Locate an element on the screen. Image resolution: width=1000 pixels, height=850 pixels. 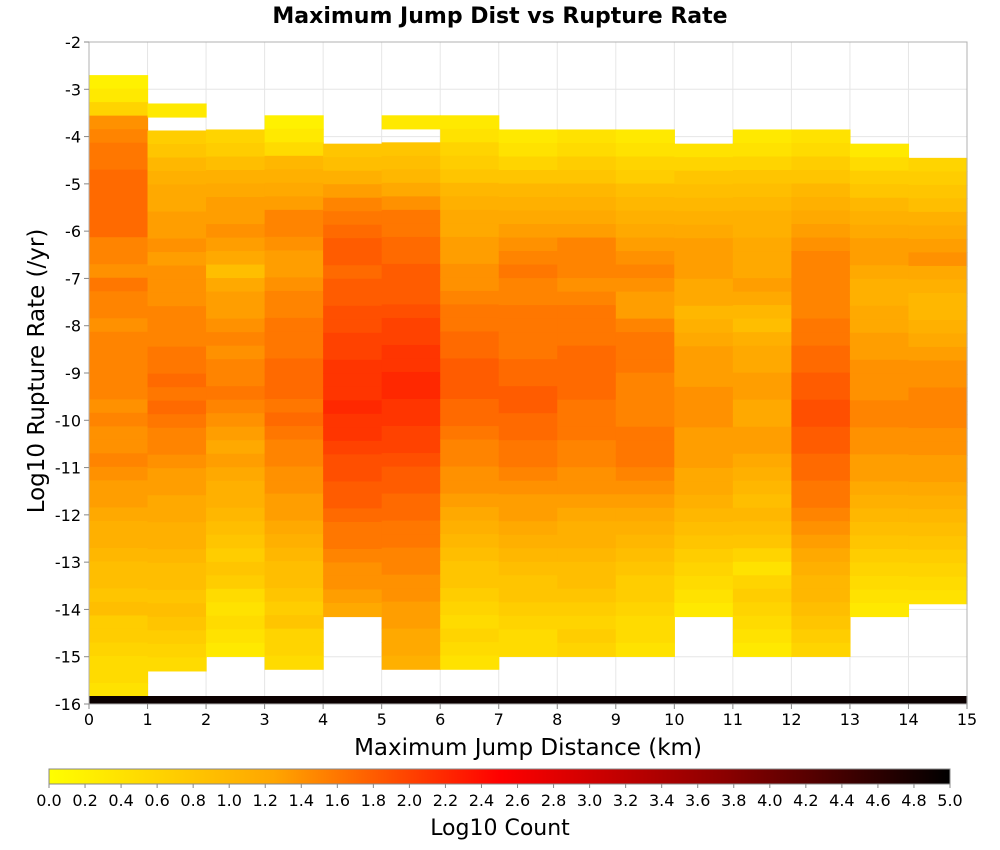
x-tick-label: 15 is located at coordinates (967, 719).